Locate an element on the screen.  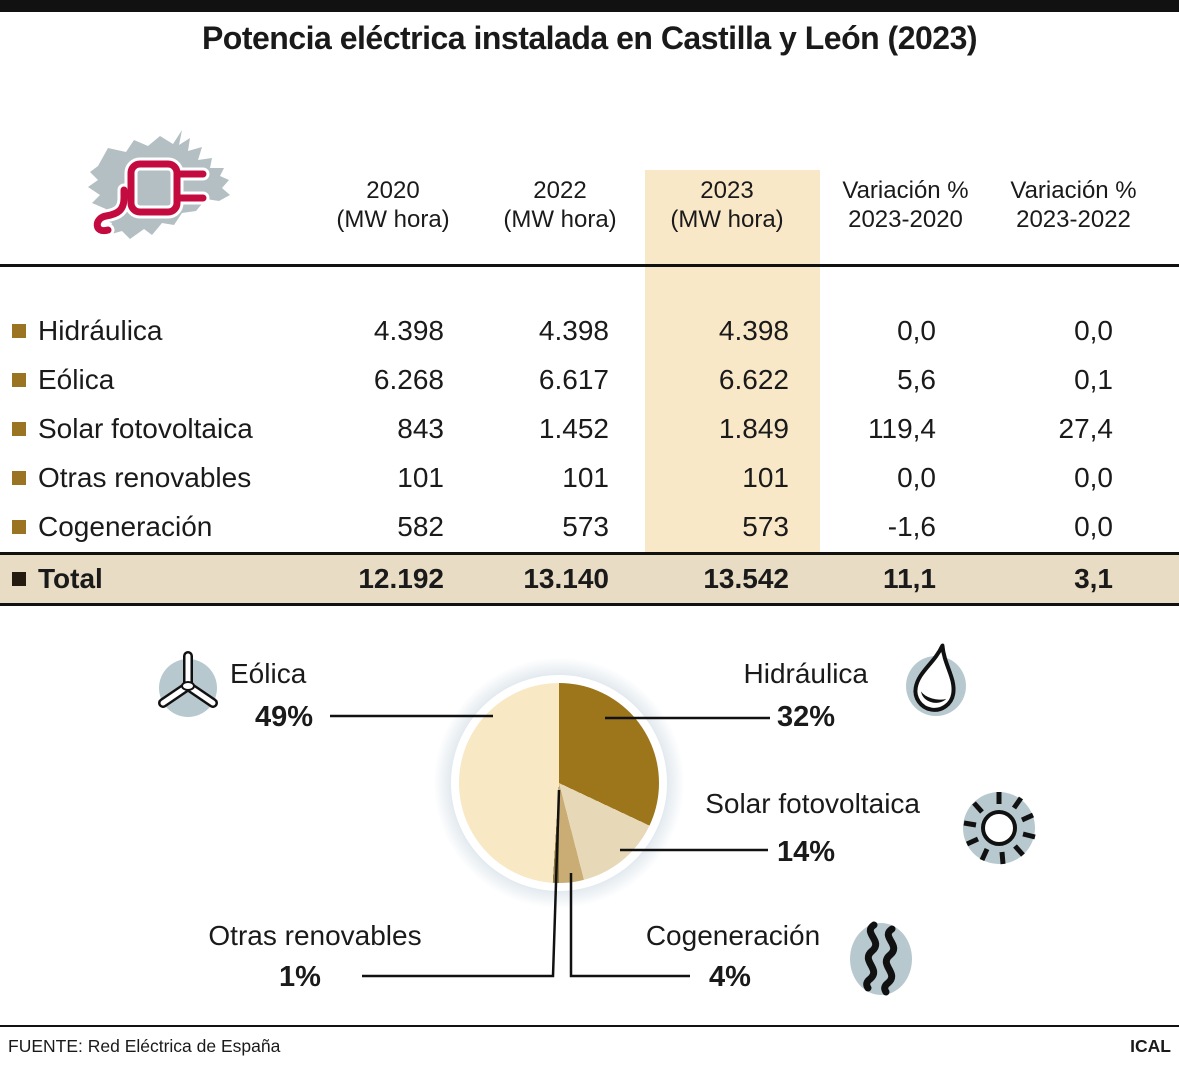
sun-icon is located at coordinates (999, 828).